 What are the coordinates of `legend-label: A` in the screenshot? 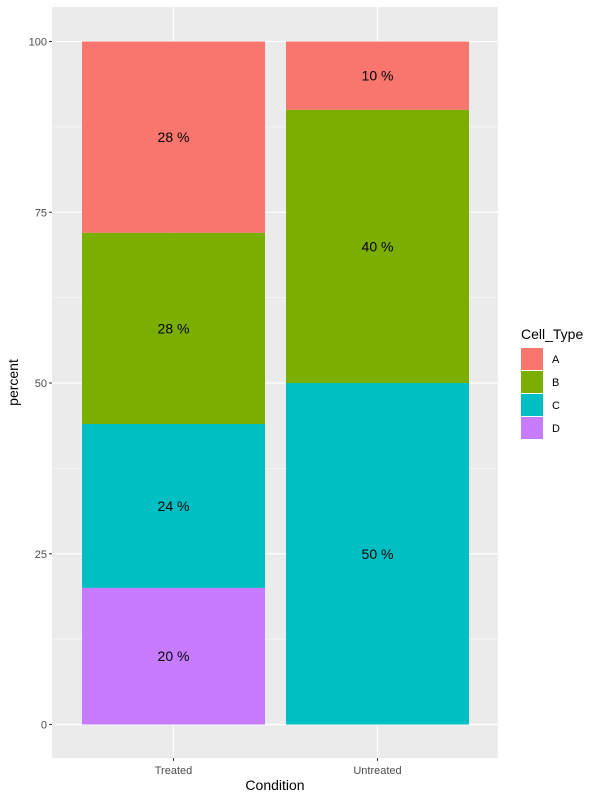 It's located at (556, 360).